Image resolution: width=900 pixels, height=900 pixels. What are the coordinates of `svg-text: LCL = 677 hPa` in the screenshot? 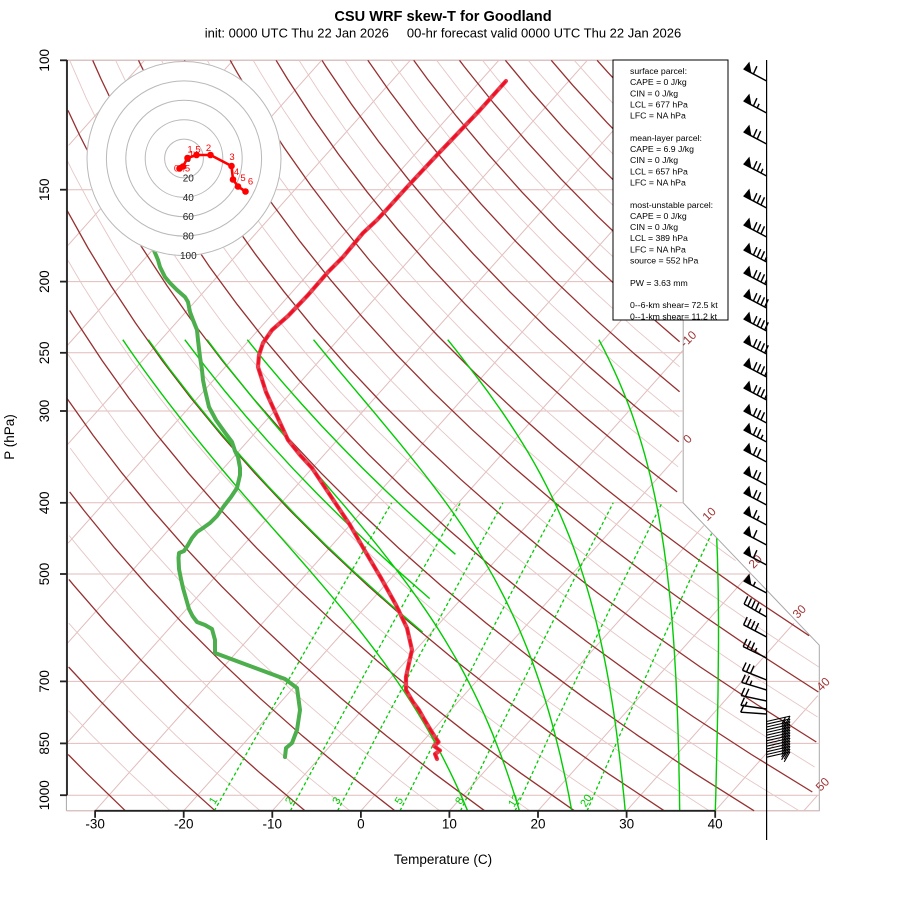 It's located at (659, 105).